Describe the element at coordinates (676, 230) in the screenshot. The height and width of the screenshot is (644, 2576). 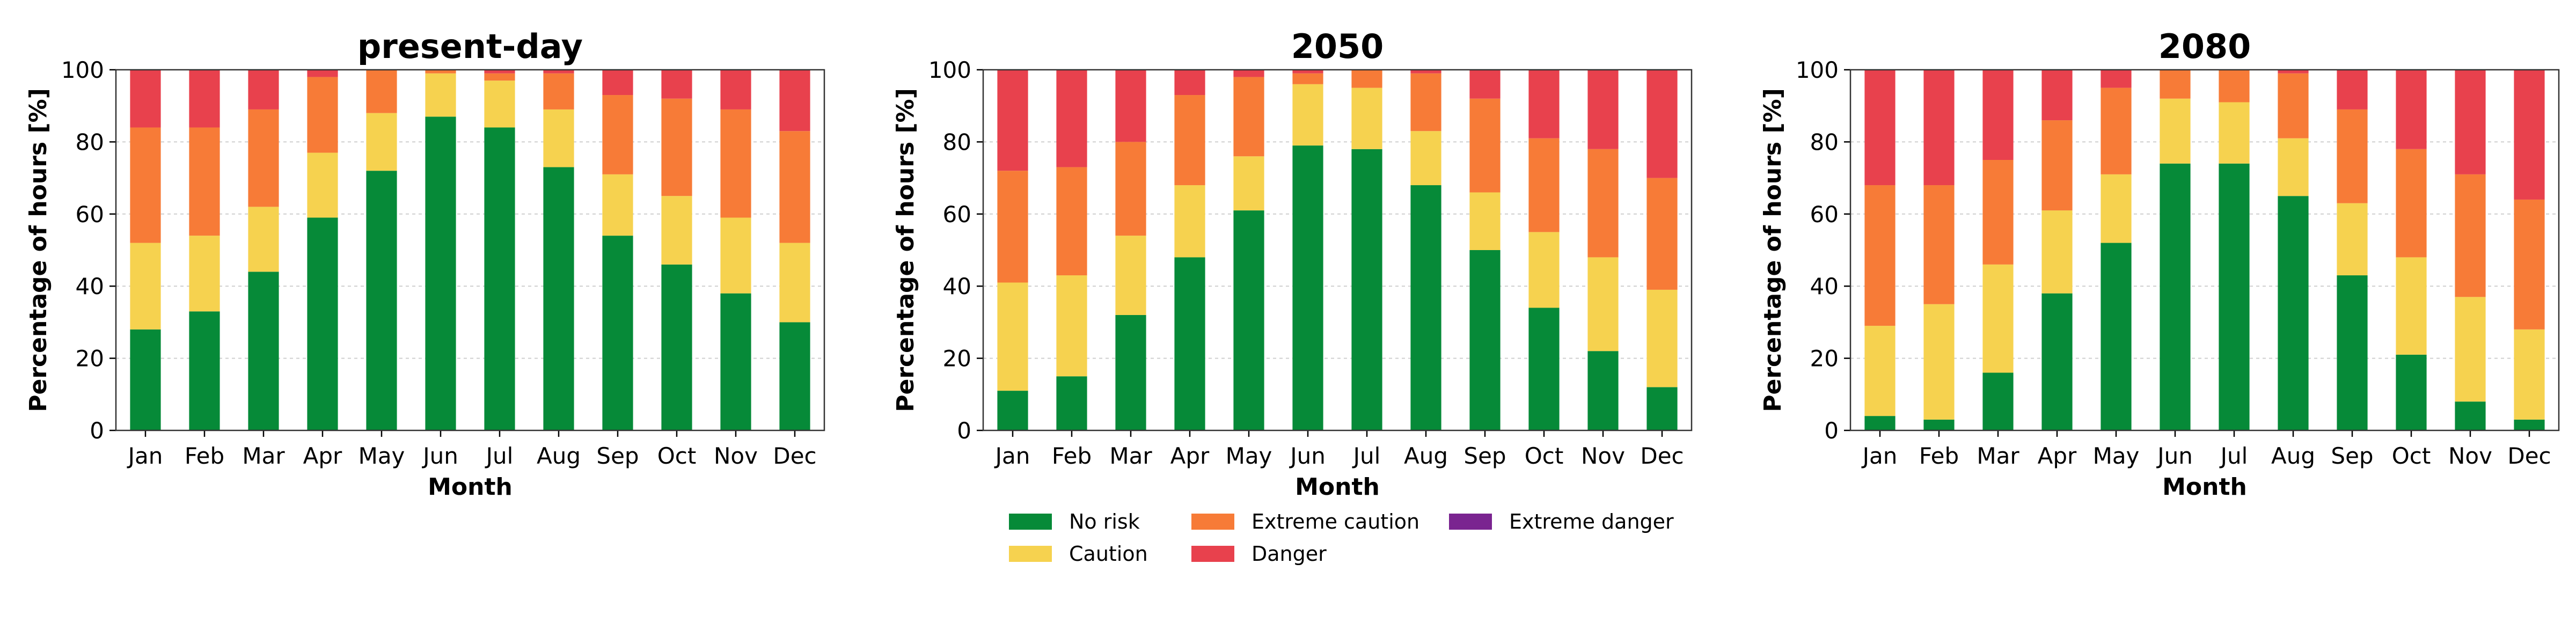
I see `bar-caution-oct` at that location.